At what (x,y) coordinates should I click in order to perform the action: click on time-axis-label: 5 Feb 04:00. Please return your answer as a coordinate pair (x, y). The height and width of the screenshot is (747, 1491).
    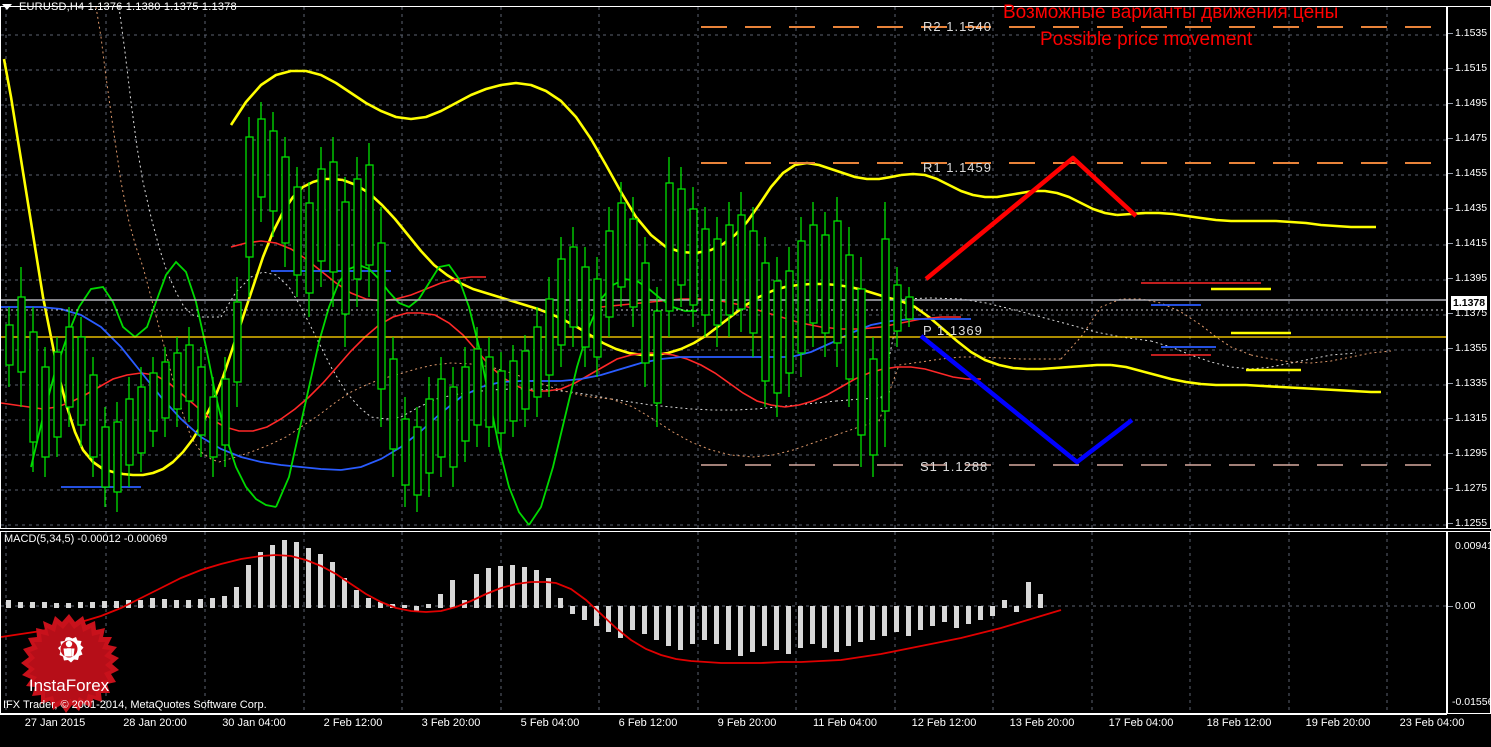
    Looking at the image, I should click on (550, 723).